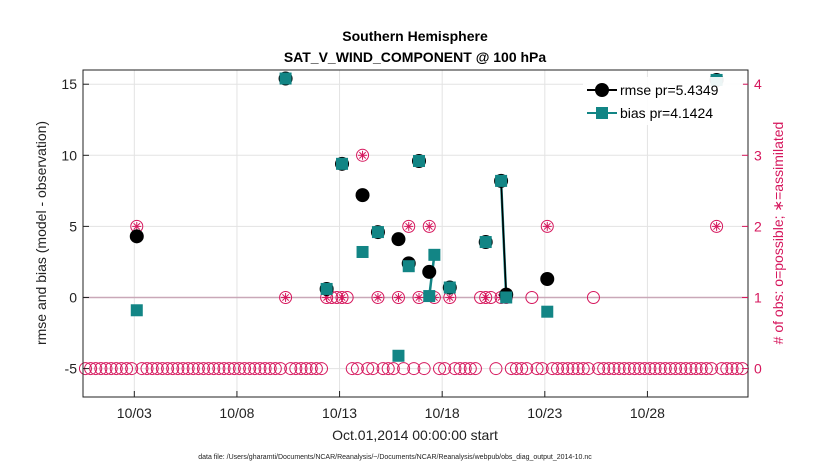 The height and width of the screenshot is (470, 830). What do you see at coordinates (41, 233) in the screenshot?
I see `y-axis-label: rmse and bias (model - observation)` at bounding box center [41, 233].